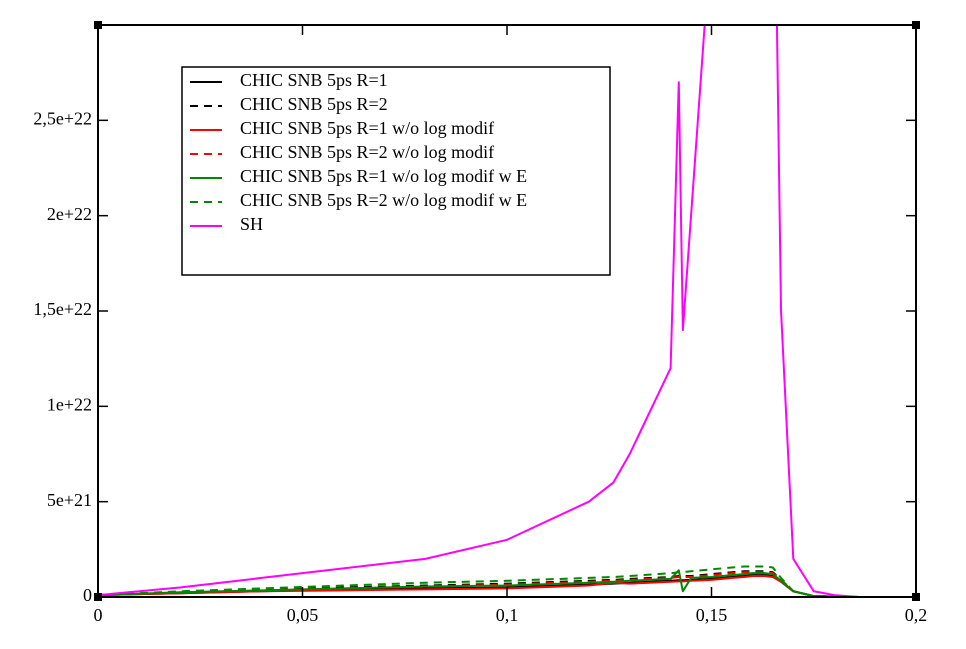  I want to click on x-tick-label: 0,15, so click(712, 615).